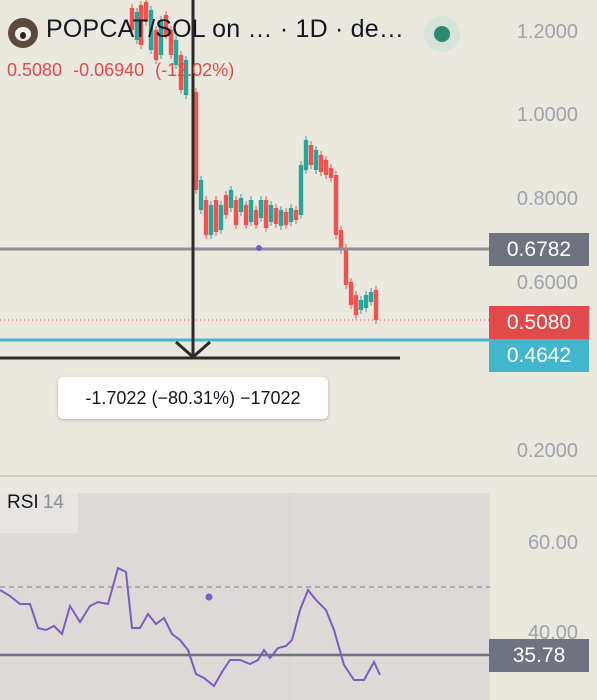 The image size is (597, 700). What do you see at coordinates (259, 248) in the screenshot?
I see `chart-marker-dot` at bounding box center [259, 248].